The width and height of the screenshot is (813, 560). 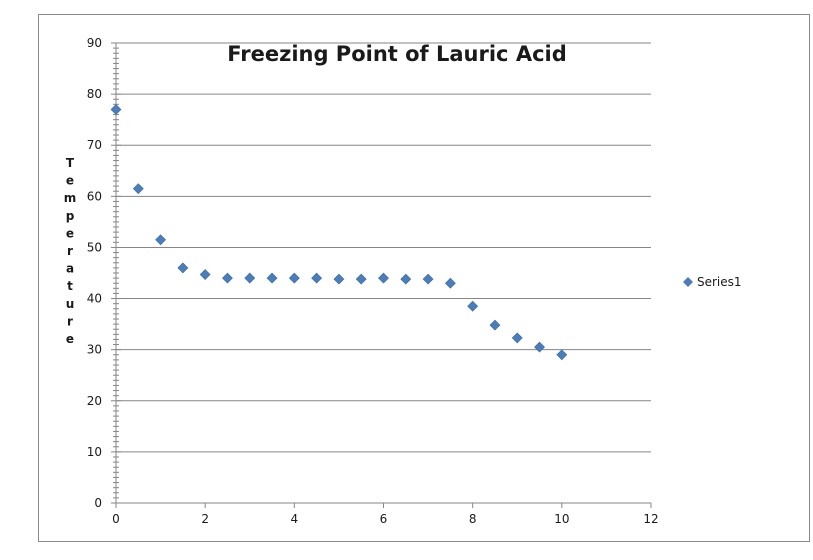 I want to click on y-tick-label: 70, so click(x=94, y=145).